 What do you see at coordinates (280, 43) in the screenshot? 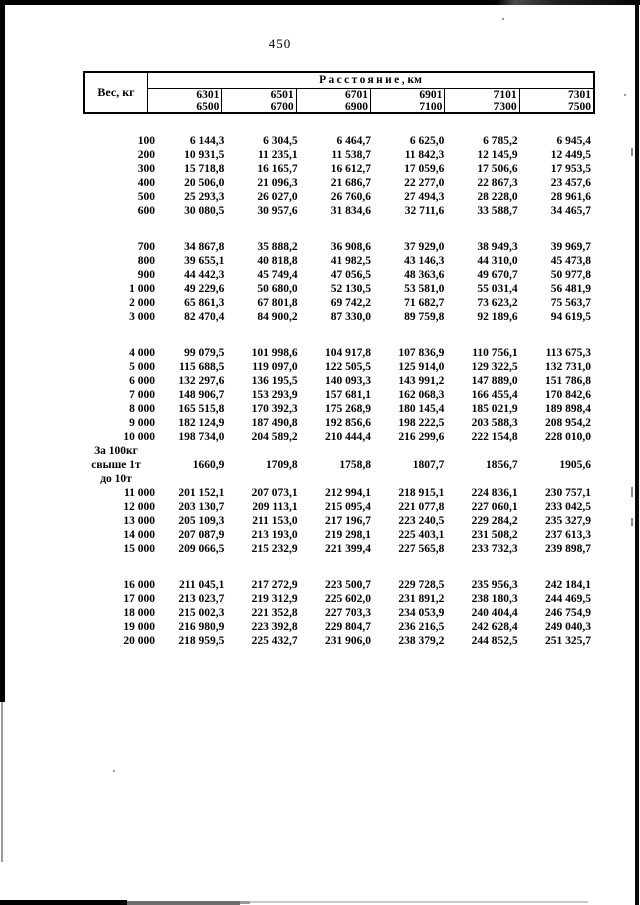
I see `page-number: 450` at bounding box center [280, 43].